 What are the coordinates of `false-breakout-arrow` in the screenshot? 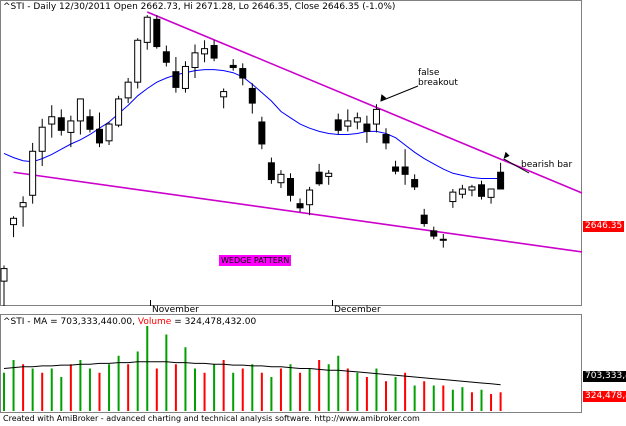 It's located at (399, 93).